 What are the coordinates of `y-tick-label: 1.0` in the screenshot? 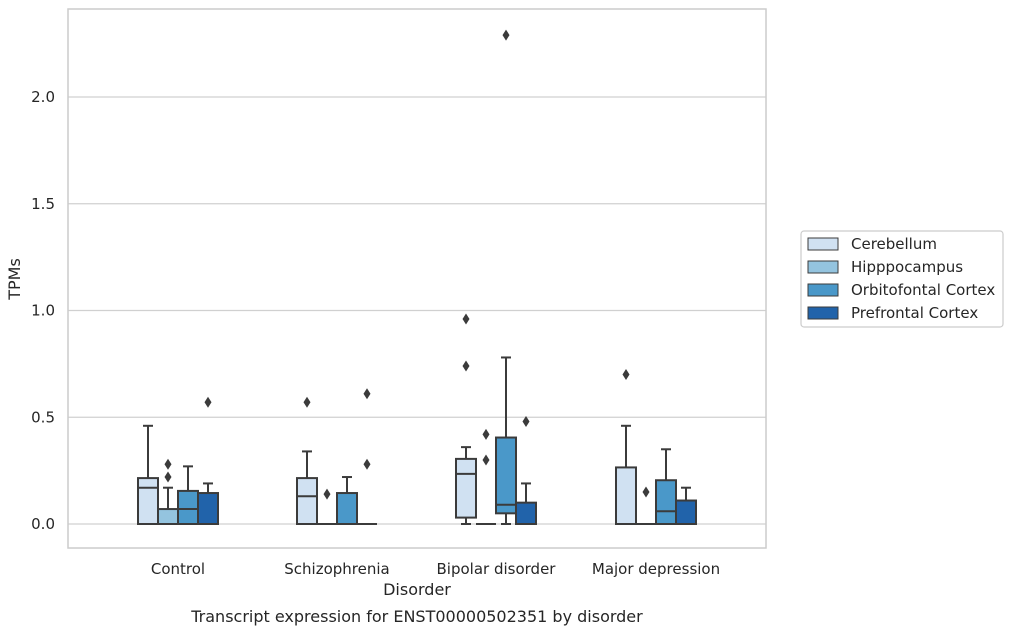 It's located at (43, 311).